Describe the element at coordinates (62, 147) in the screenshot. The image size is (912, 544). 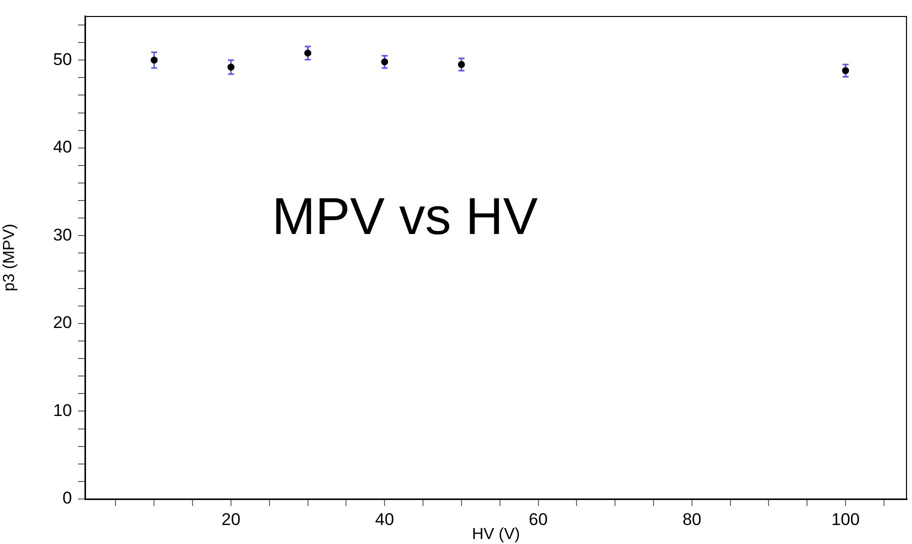
I see `y-tick-label: 40` at that location.